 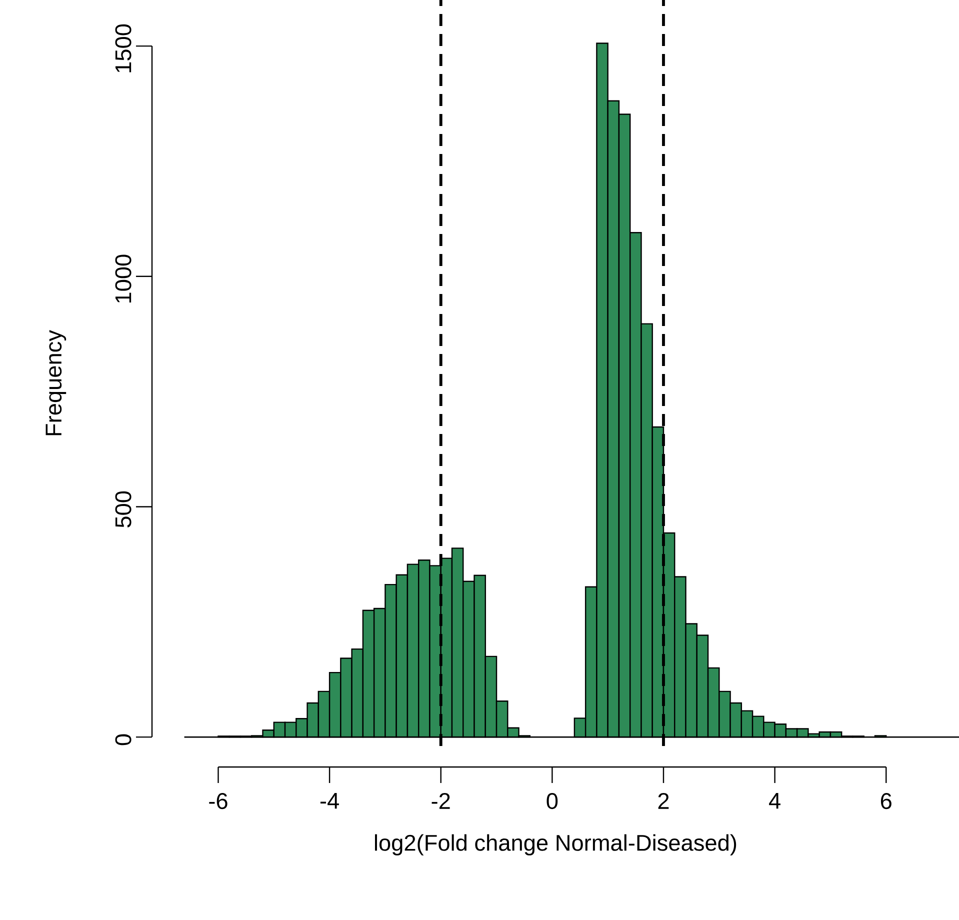 What do you see at coordinates (218, 801) in the screenshot?
I see `x-tick-label: -6` at bounding box center [218, 801].